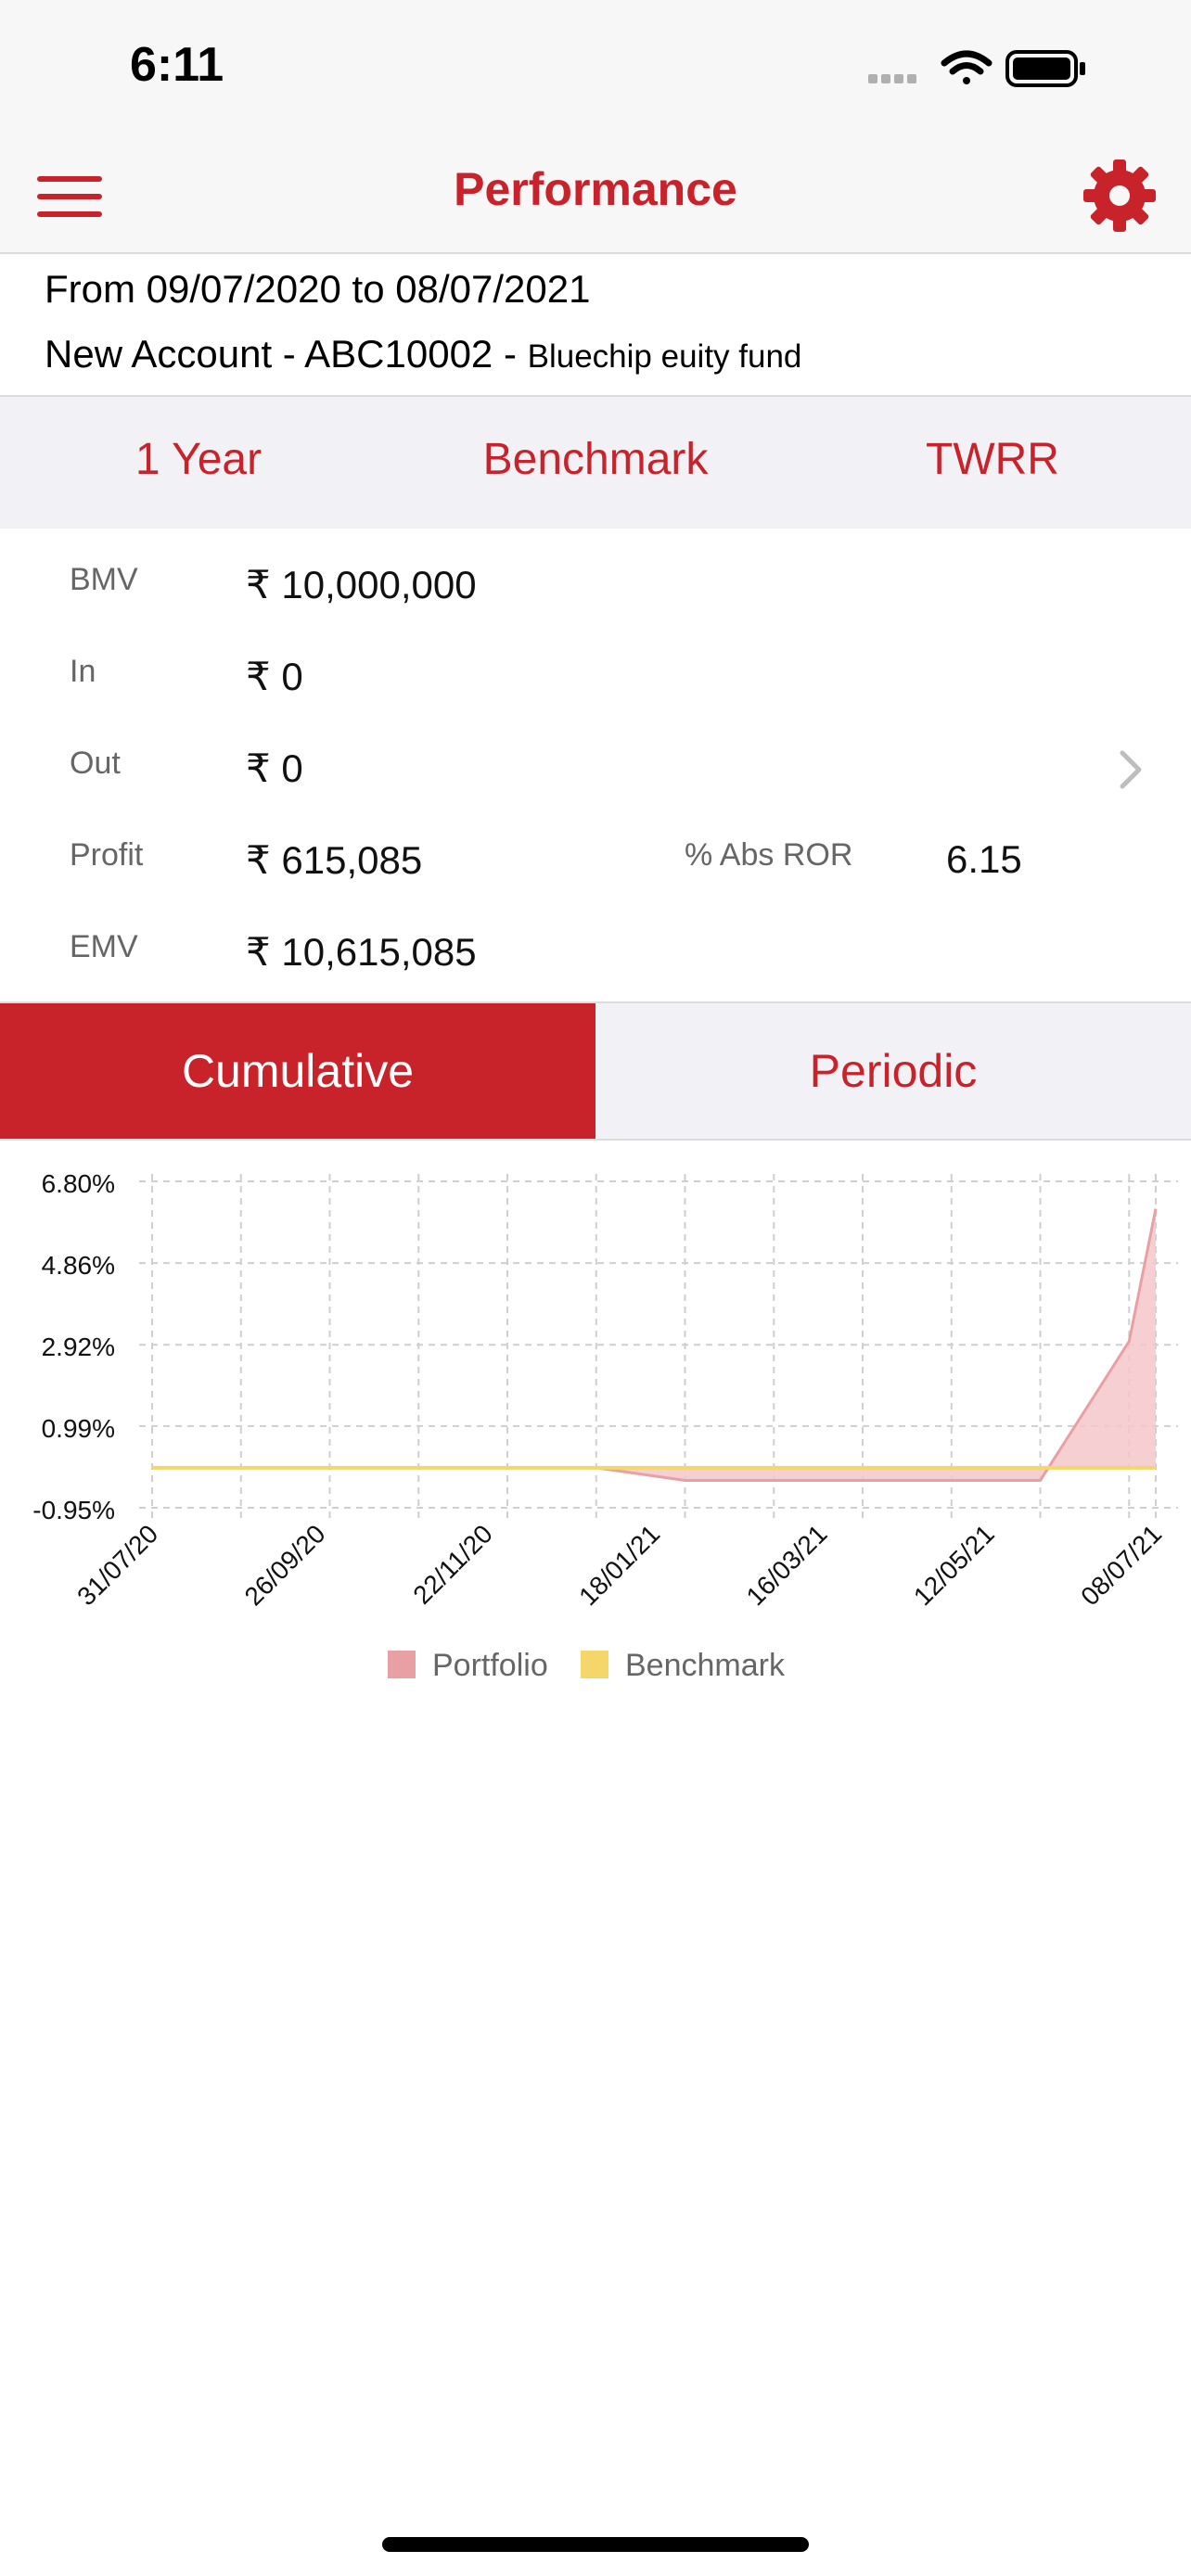  What do you see at coordinates (79, 1347) in the screenshot?
I see `y-tick-label: 2.92%` at bounding box center [79, 1347].